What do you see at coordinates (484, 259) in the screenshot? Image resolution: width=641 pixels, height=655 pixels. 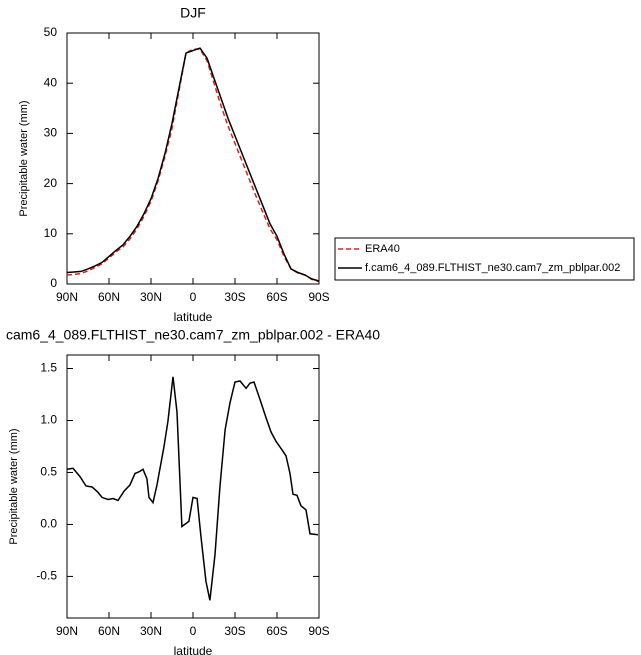 I see `legend-box` at bounding box center [484, 259].